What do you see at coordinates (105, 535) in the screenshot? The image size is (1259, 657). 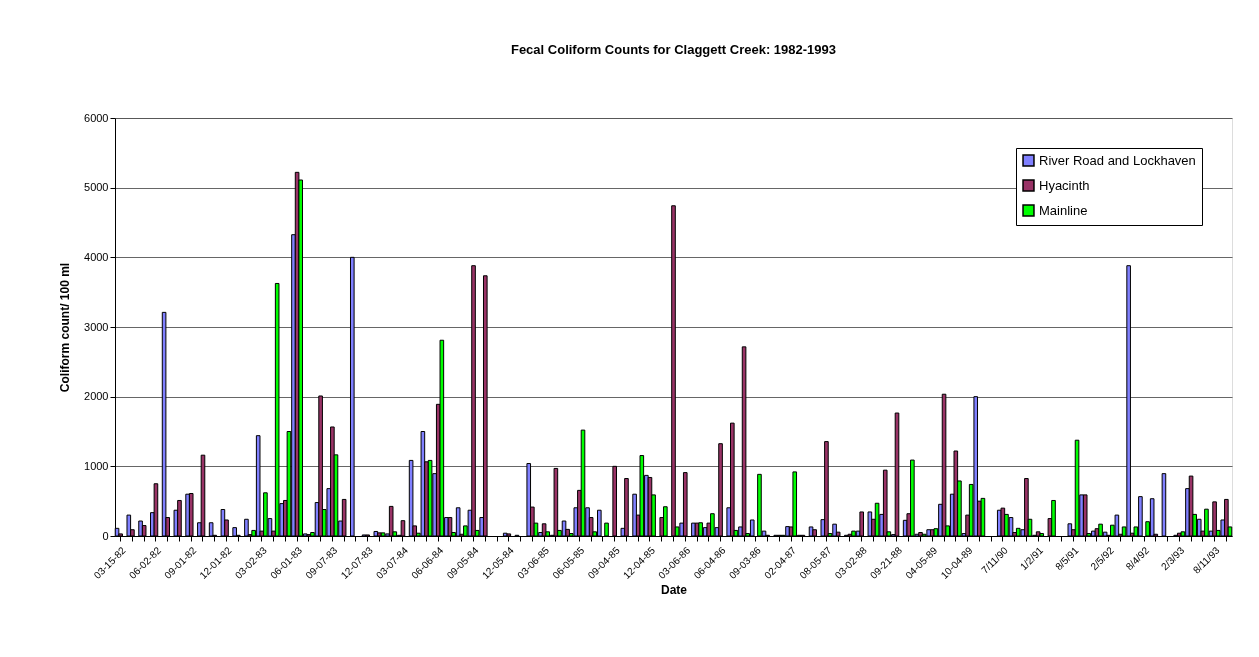 I see `y-tick-label: 0` at bounding box center [105, 535].